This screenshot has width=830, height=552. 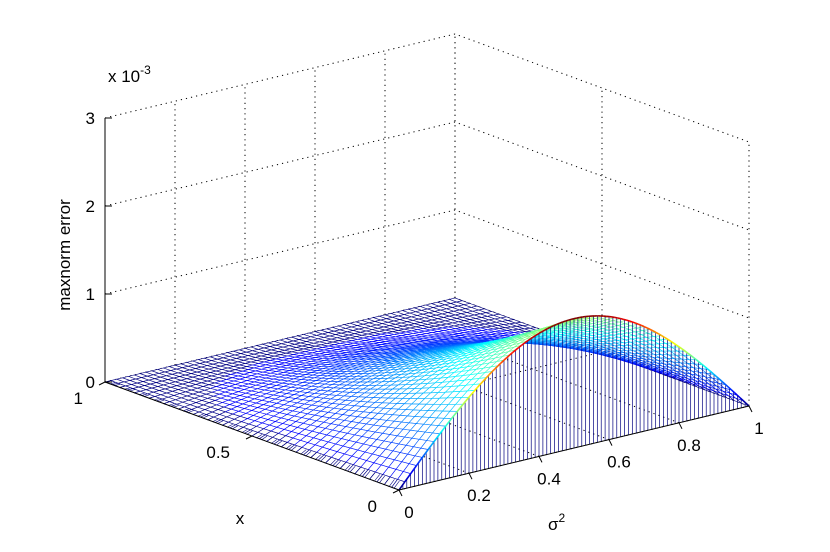 What do you see at coordinates (479, 495) in the screenshot?
I see `y-tick-label: 0.2` at bounding box center [479, 495].